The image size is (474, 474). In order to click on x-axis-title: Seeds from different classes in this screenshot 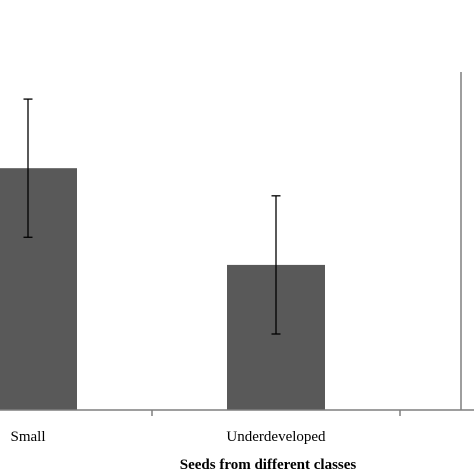, I will do `click(268, 465)`.